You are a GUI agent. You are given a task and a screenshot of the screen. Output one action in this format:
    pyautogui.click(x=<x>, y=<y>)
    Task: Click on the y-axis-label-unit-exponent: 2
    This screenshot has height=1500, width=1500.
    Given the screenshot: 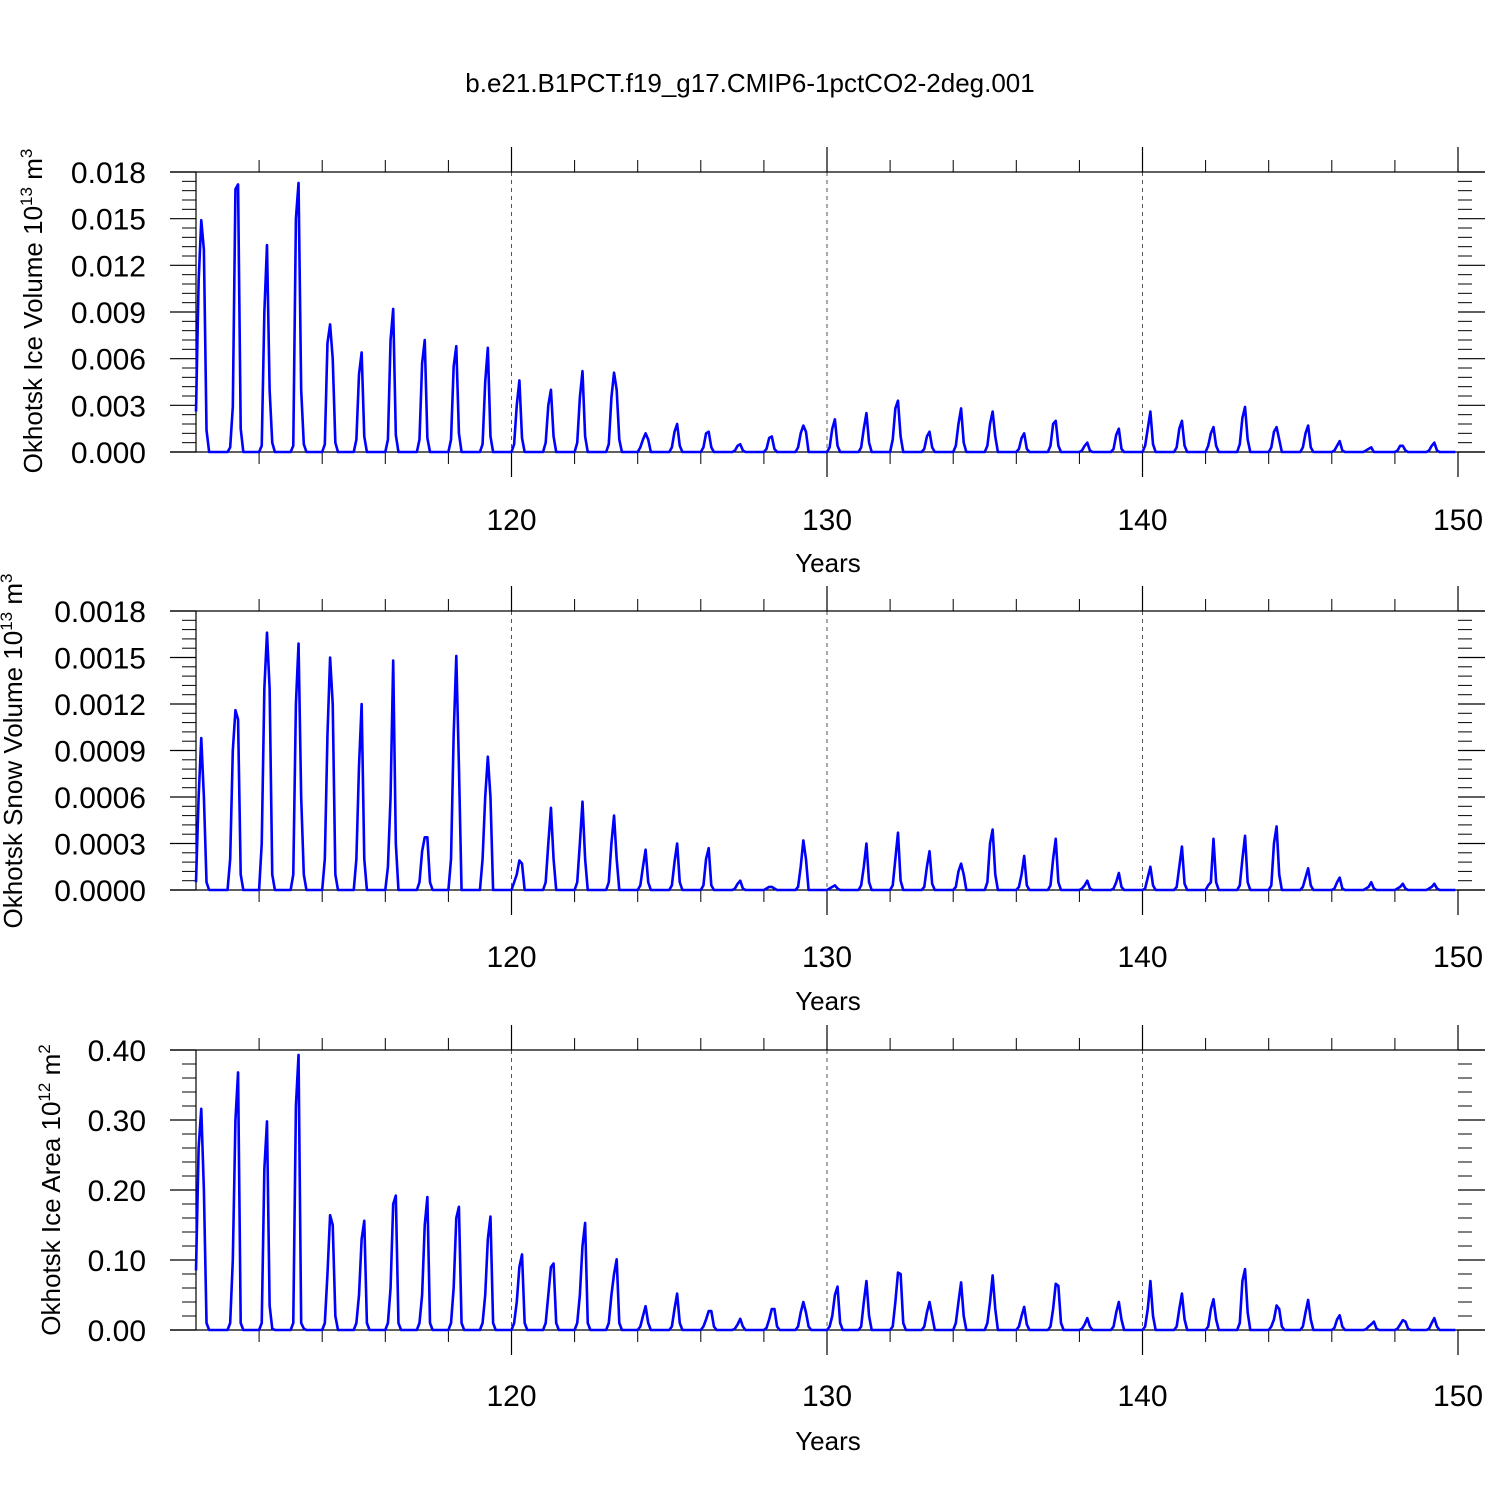 What is the action you would take?
    pyautogui.click(x=44, y=1048)
    